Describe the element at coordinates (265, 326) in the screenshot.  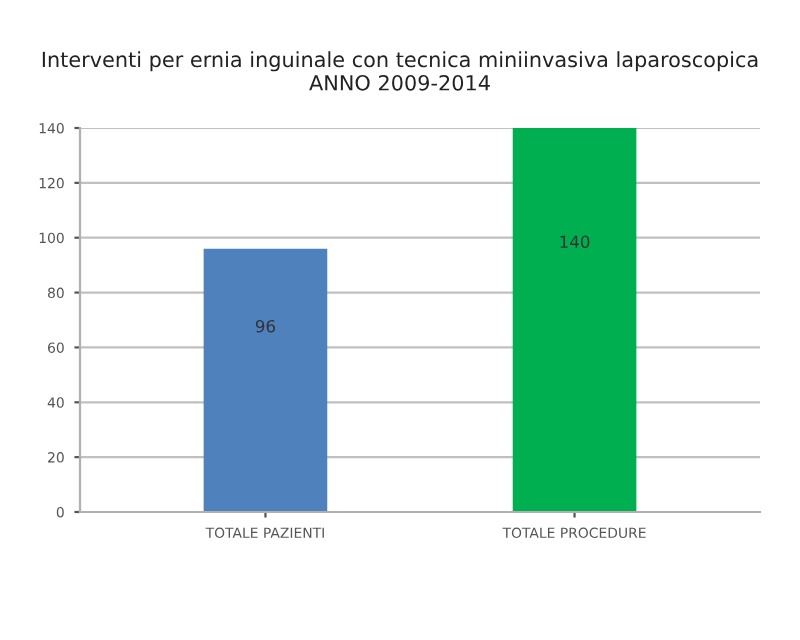
I see `data-label: 96` at that location.